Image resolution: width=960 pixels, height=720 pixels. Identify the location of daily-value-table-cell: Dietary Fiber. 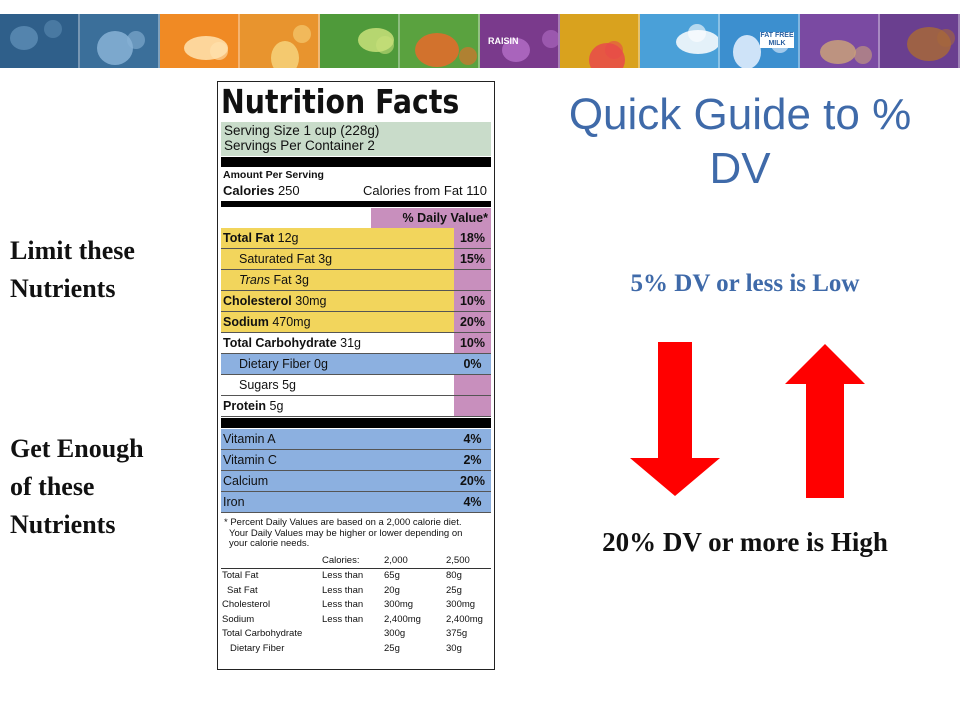
(257, 649).